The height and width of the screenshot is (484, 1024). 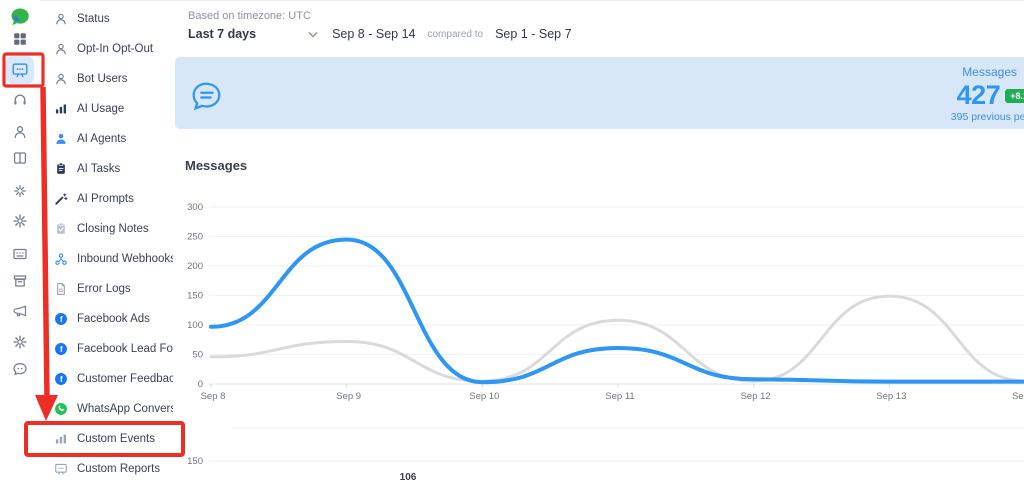 What do you see at coordinates (195, 461) in the screenshot?
I see `next-chart-y-tick: 150` at bounding box center [195, 461].